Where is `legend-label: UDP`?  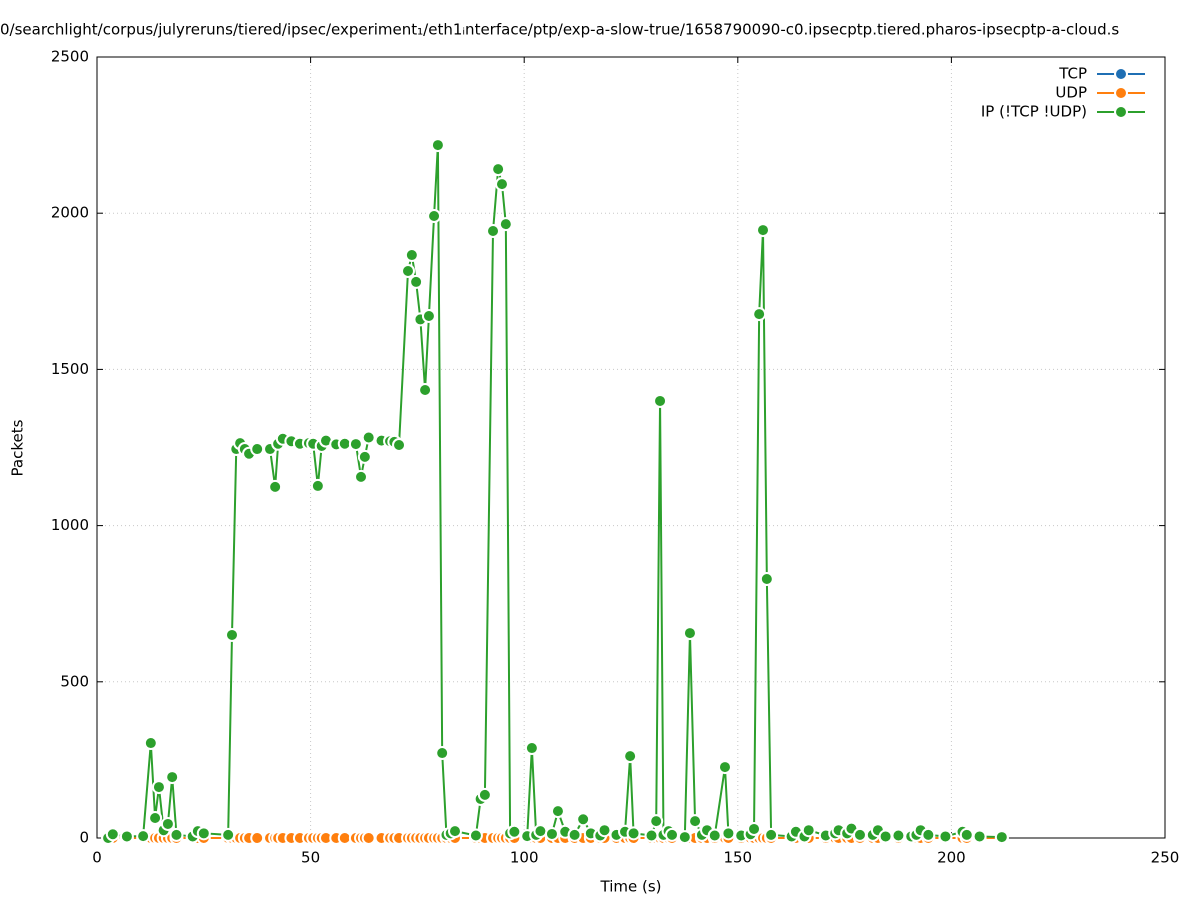
legend-label: UDP is located at coordinates (1071, 93).